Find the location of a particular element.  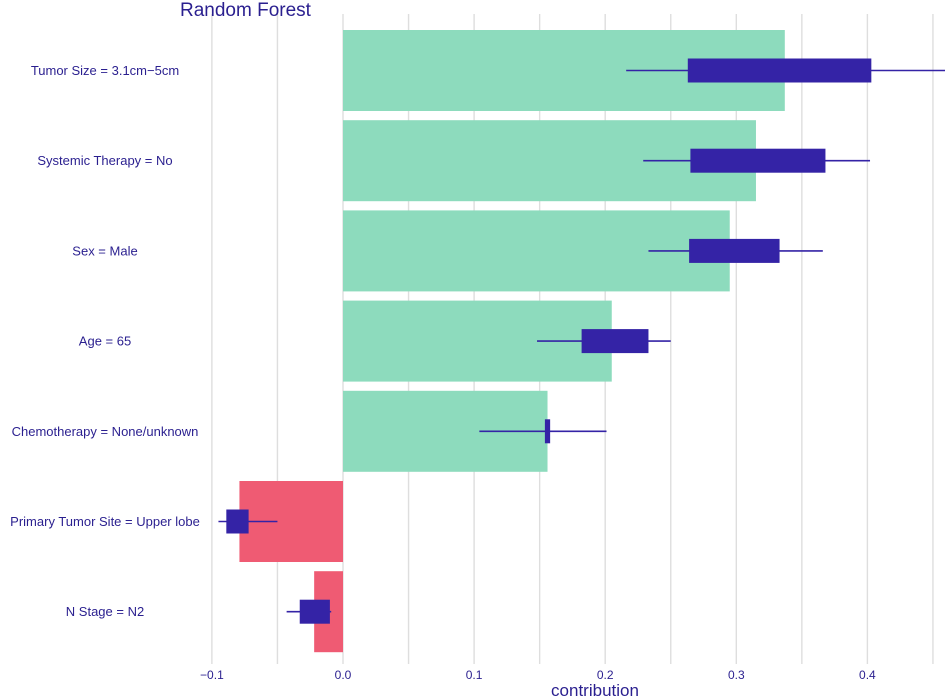

category-label: N Stage = N2 is located at coordinates (105, 611).